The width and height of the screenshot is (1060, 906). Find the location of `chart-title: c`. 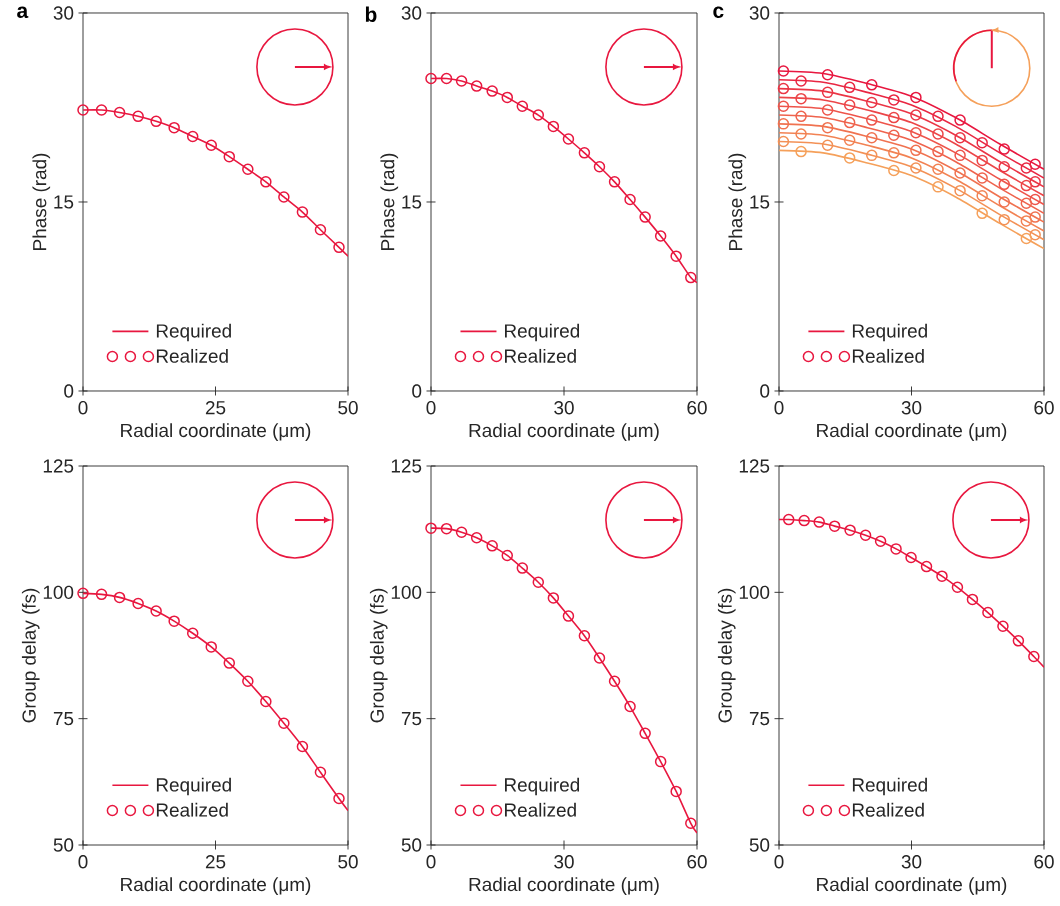

chart-title: c is located at coordinates (718, 12).